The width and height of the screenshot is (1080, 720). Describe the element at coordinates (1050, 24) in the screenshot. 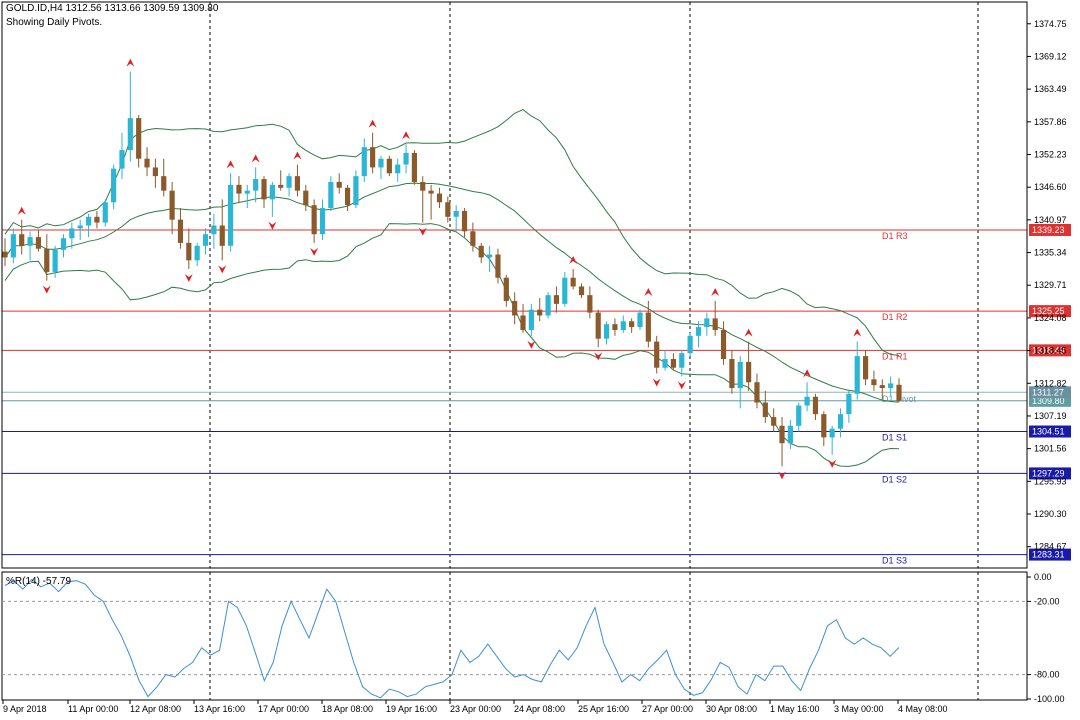

I see `price-tick-label: 1374.75` at that location.